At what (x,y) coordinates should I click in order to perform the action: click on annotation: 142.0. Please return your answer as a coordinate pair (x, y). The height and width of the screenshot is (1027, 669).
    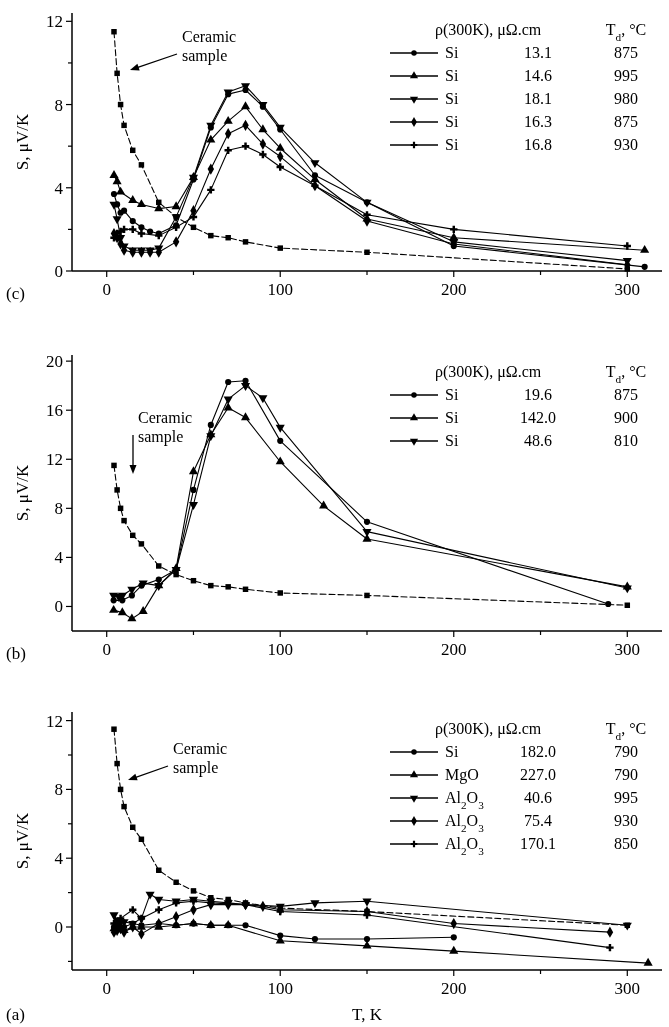
    Looking at the image, I should click on (538, 417).